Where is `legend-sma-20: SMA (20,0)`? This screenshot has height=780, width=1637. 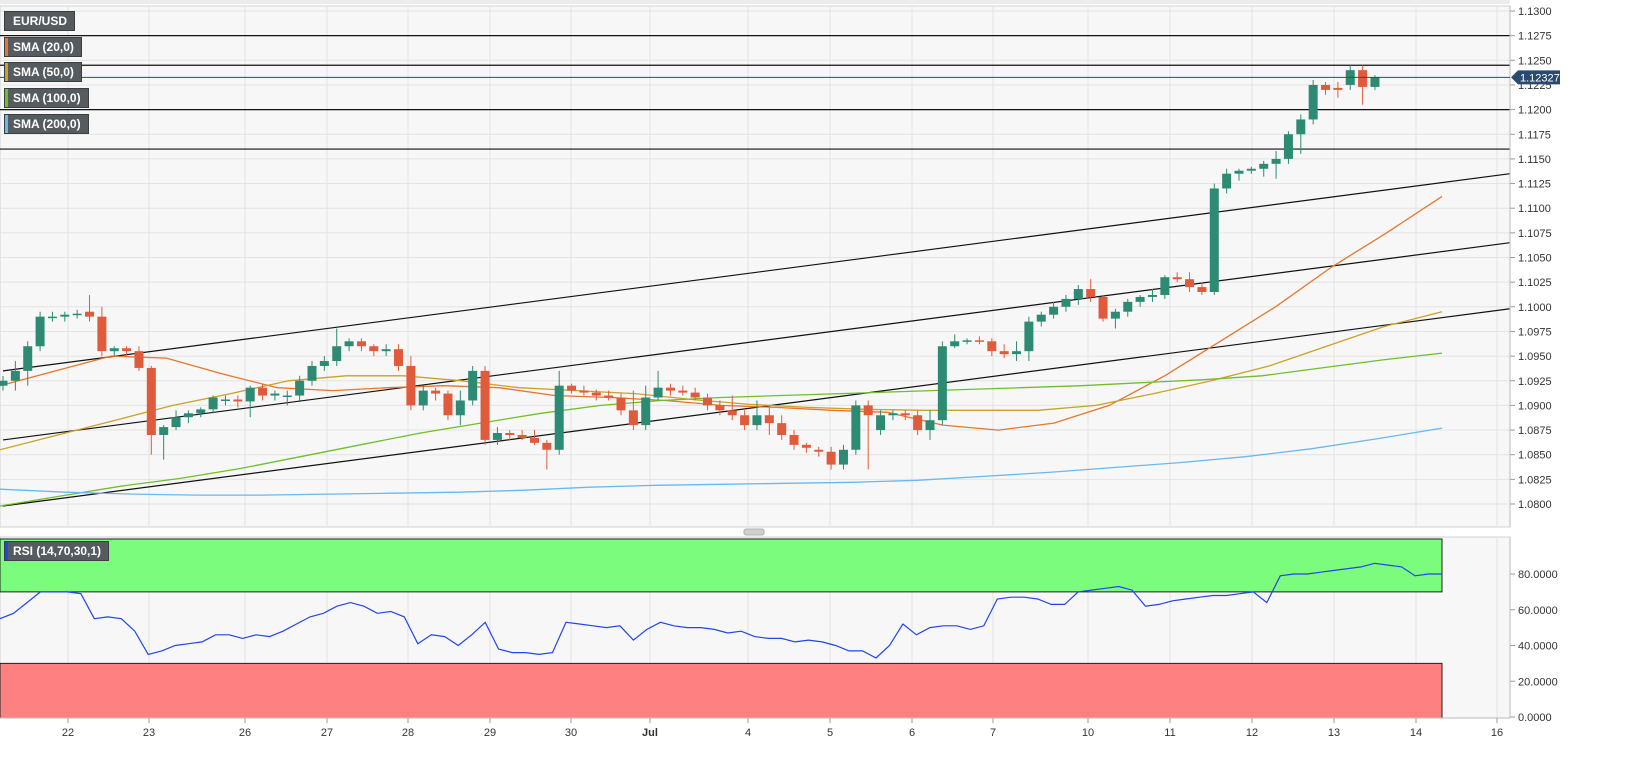
legend-sma-20: SMA (20,0) is located at coordinates (43, 47).